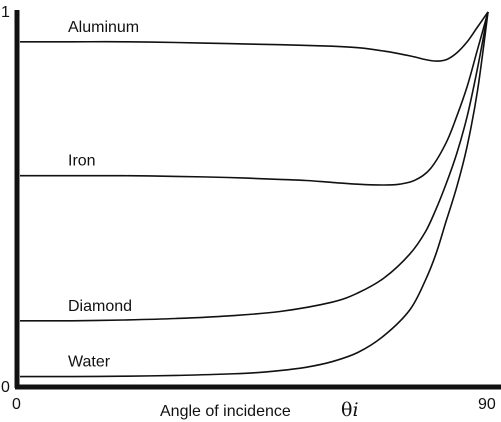  I want to click on x-tick-start: 0, so click(16, 404).